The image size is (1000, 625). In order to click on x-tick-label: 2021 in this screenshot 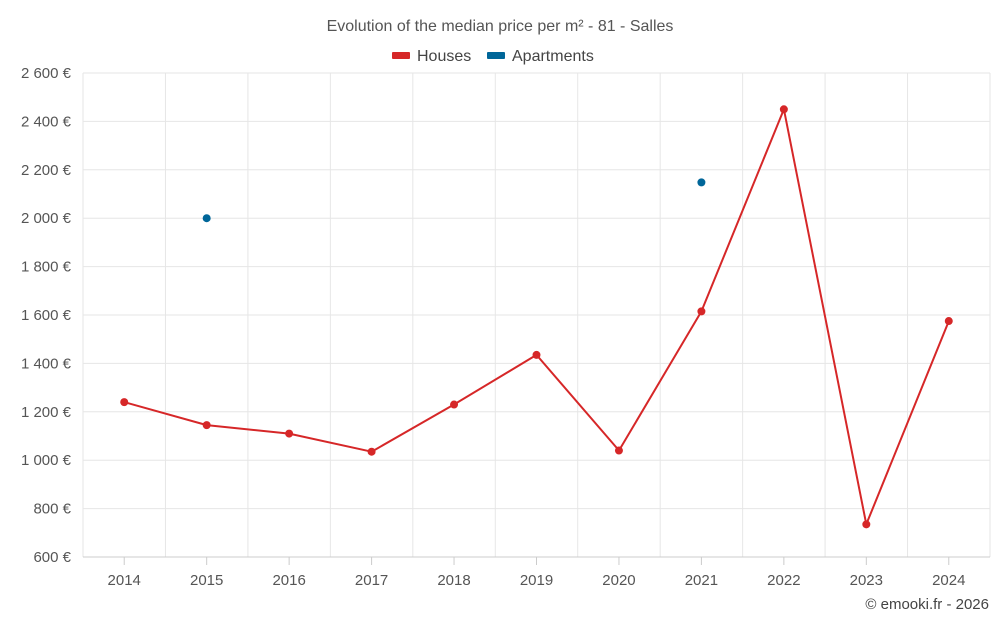, I will do `click(701, 580)`.